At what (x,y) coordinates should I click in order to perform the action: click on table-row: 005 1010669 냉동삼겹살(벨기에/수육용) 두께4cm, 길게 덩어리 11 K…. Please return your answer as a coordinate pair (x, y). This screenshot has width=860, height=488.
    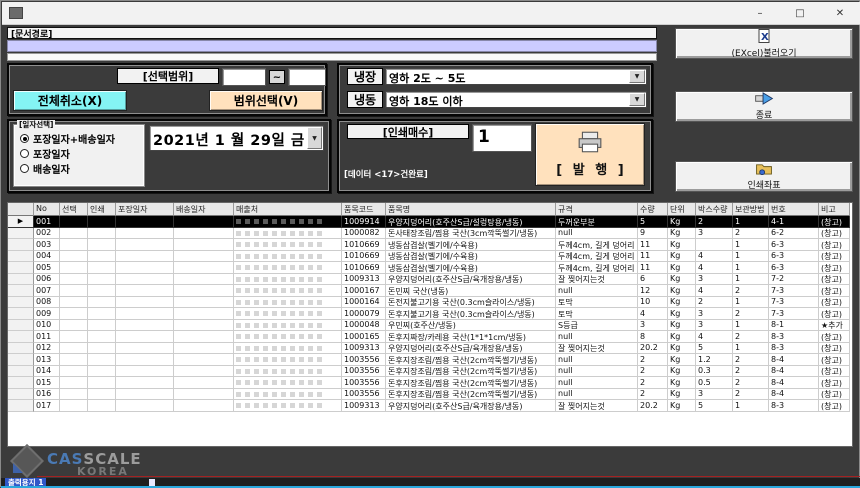
    Looking at the image, I should click on (429, 268).